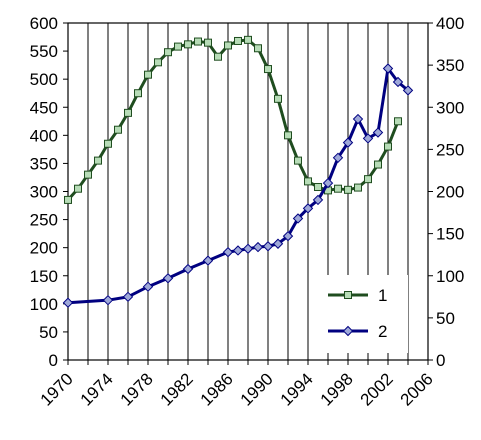  Describe the element at coordinates (53, 360) in the screenshot. I see `y-tick-label: 0` at that location.